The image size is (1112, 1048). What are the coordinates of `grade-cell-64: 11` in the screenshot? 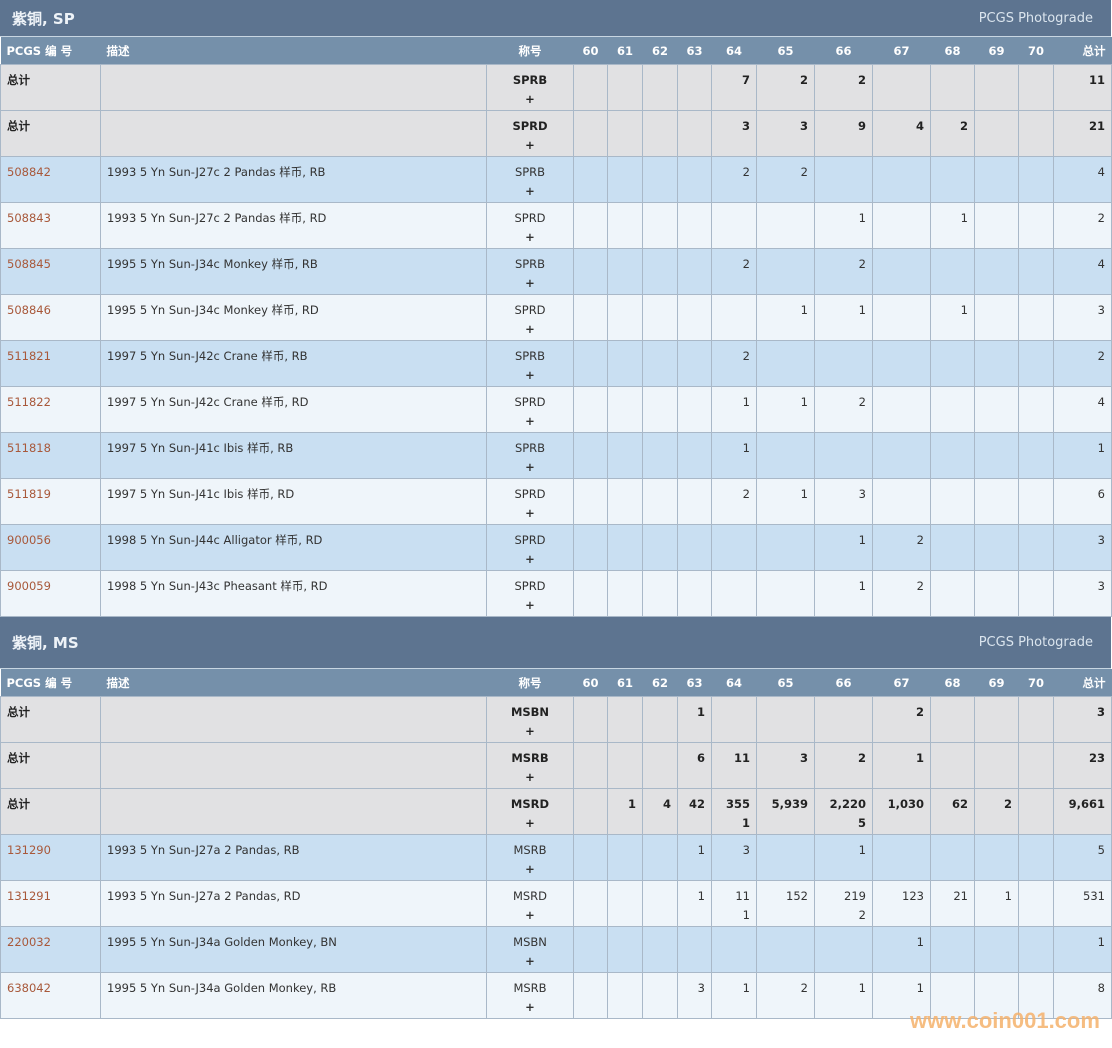 It's located at (734, 765).